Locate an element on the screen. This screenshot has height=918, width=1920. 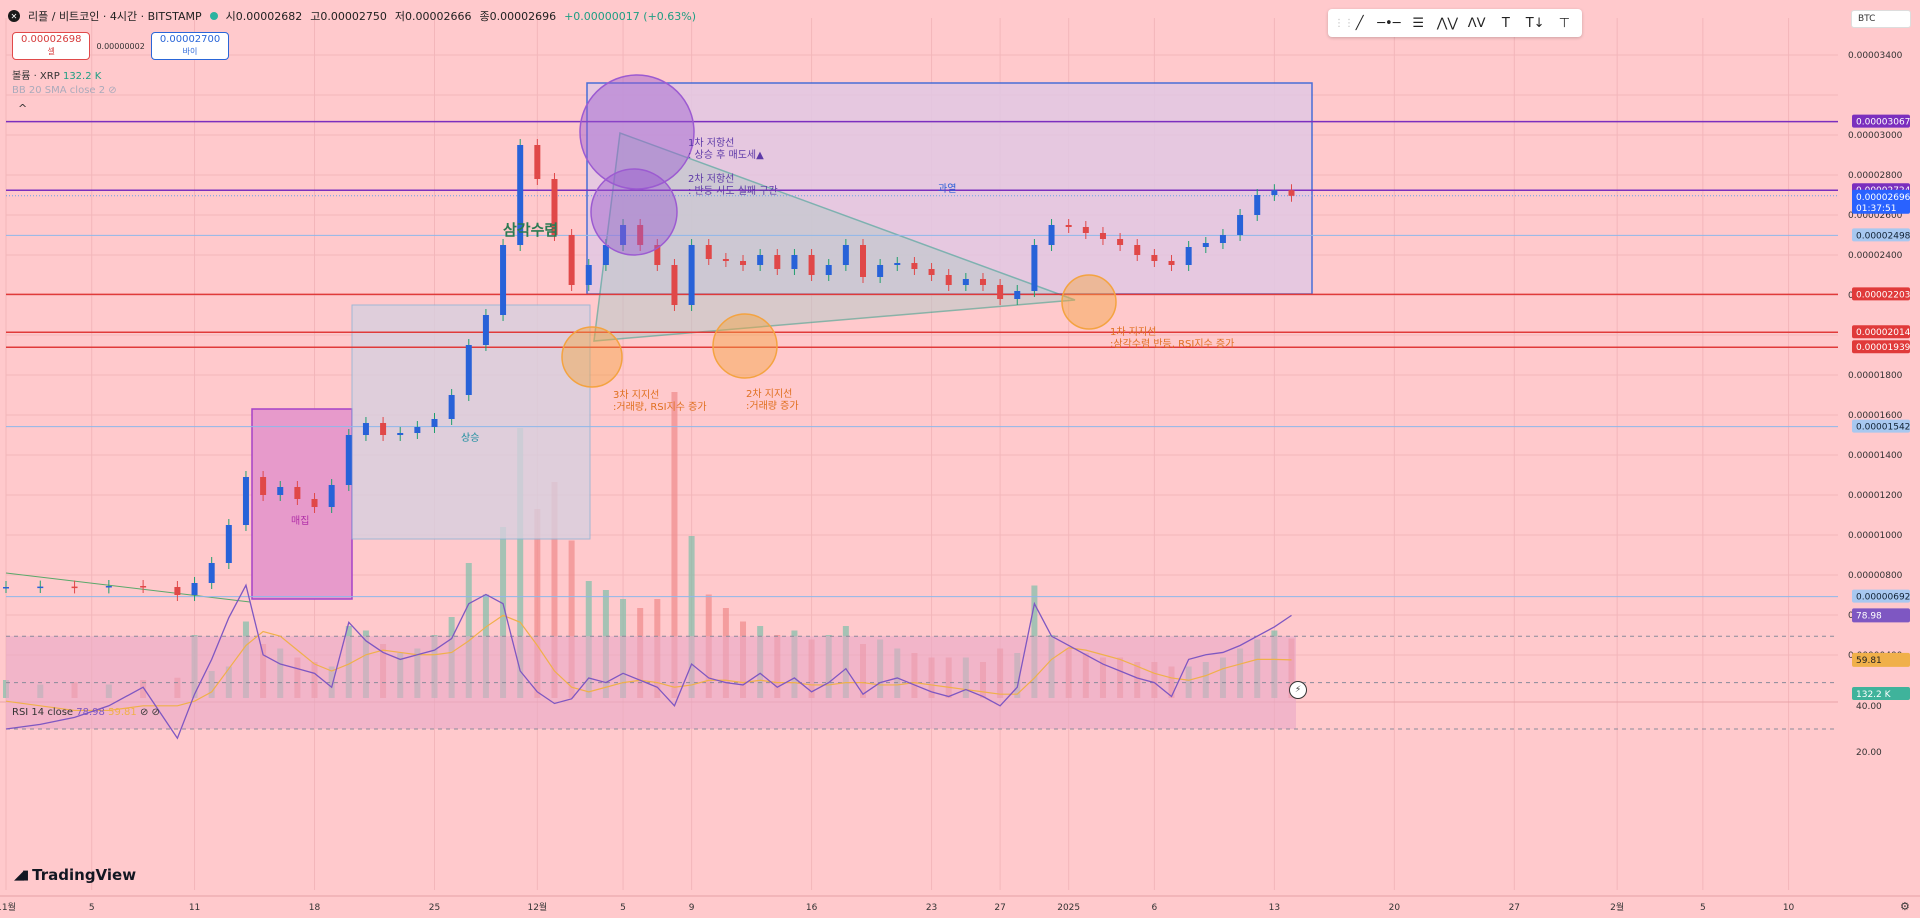
tradingview-wordmark: TradingView is located at coordinates (84, 875).